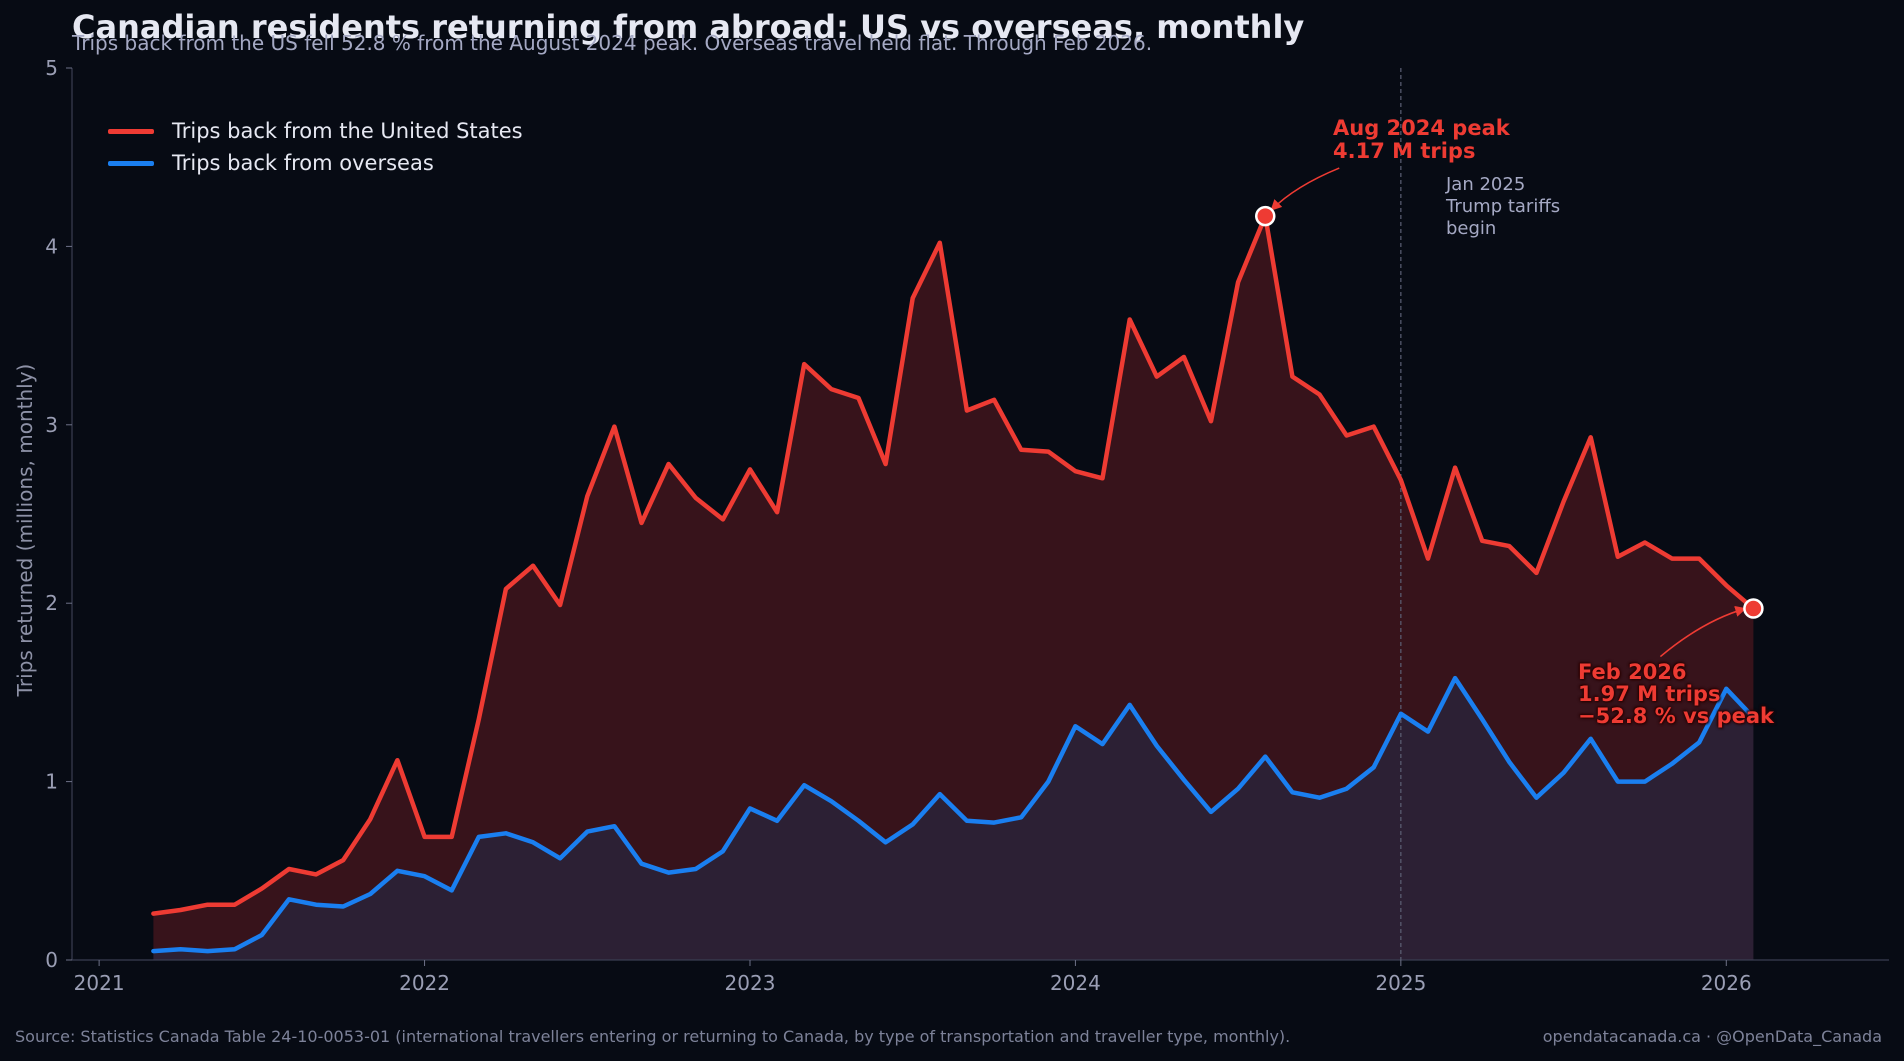  What do you see at coordinates (51, 246) in the screenshot?
I see `y-tick-label: 4` at bounding box center [51, 246].